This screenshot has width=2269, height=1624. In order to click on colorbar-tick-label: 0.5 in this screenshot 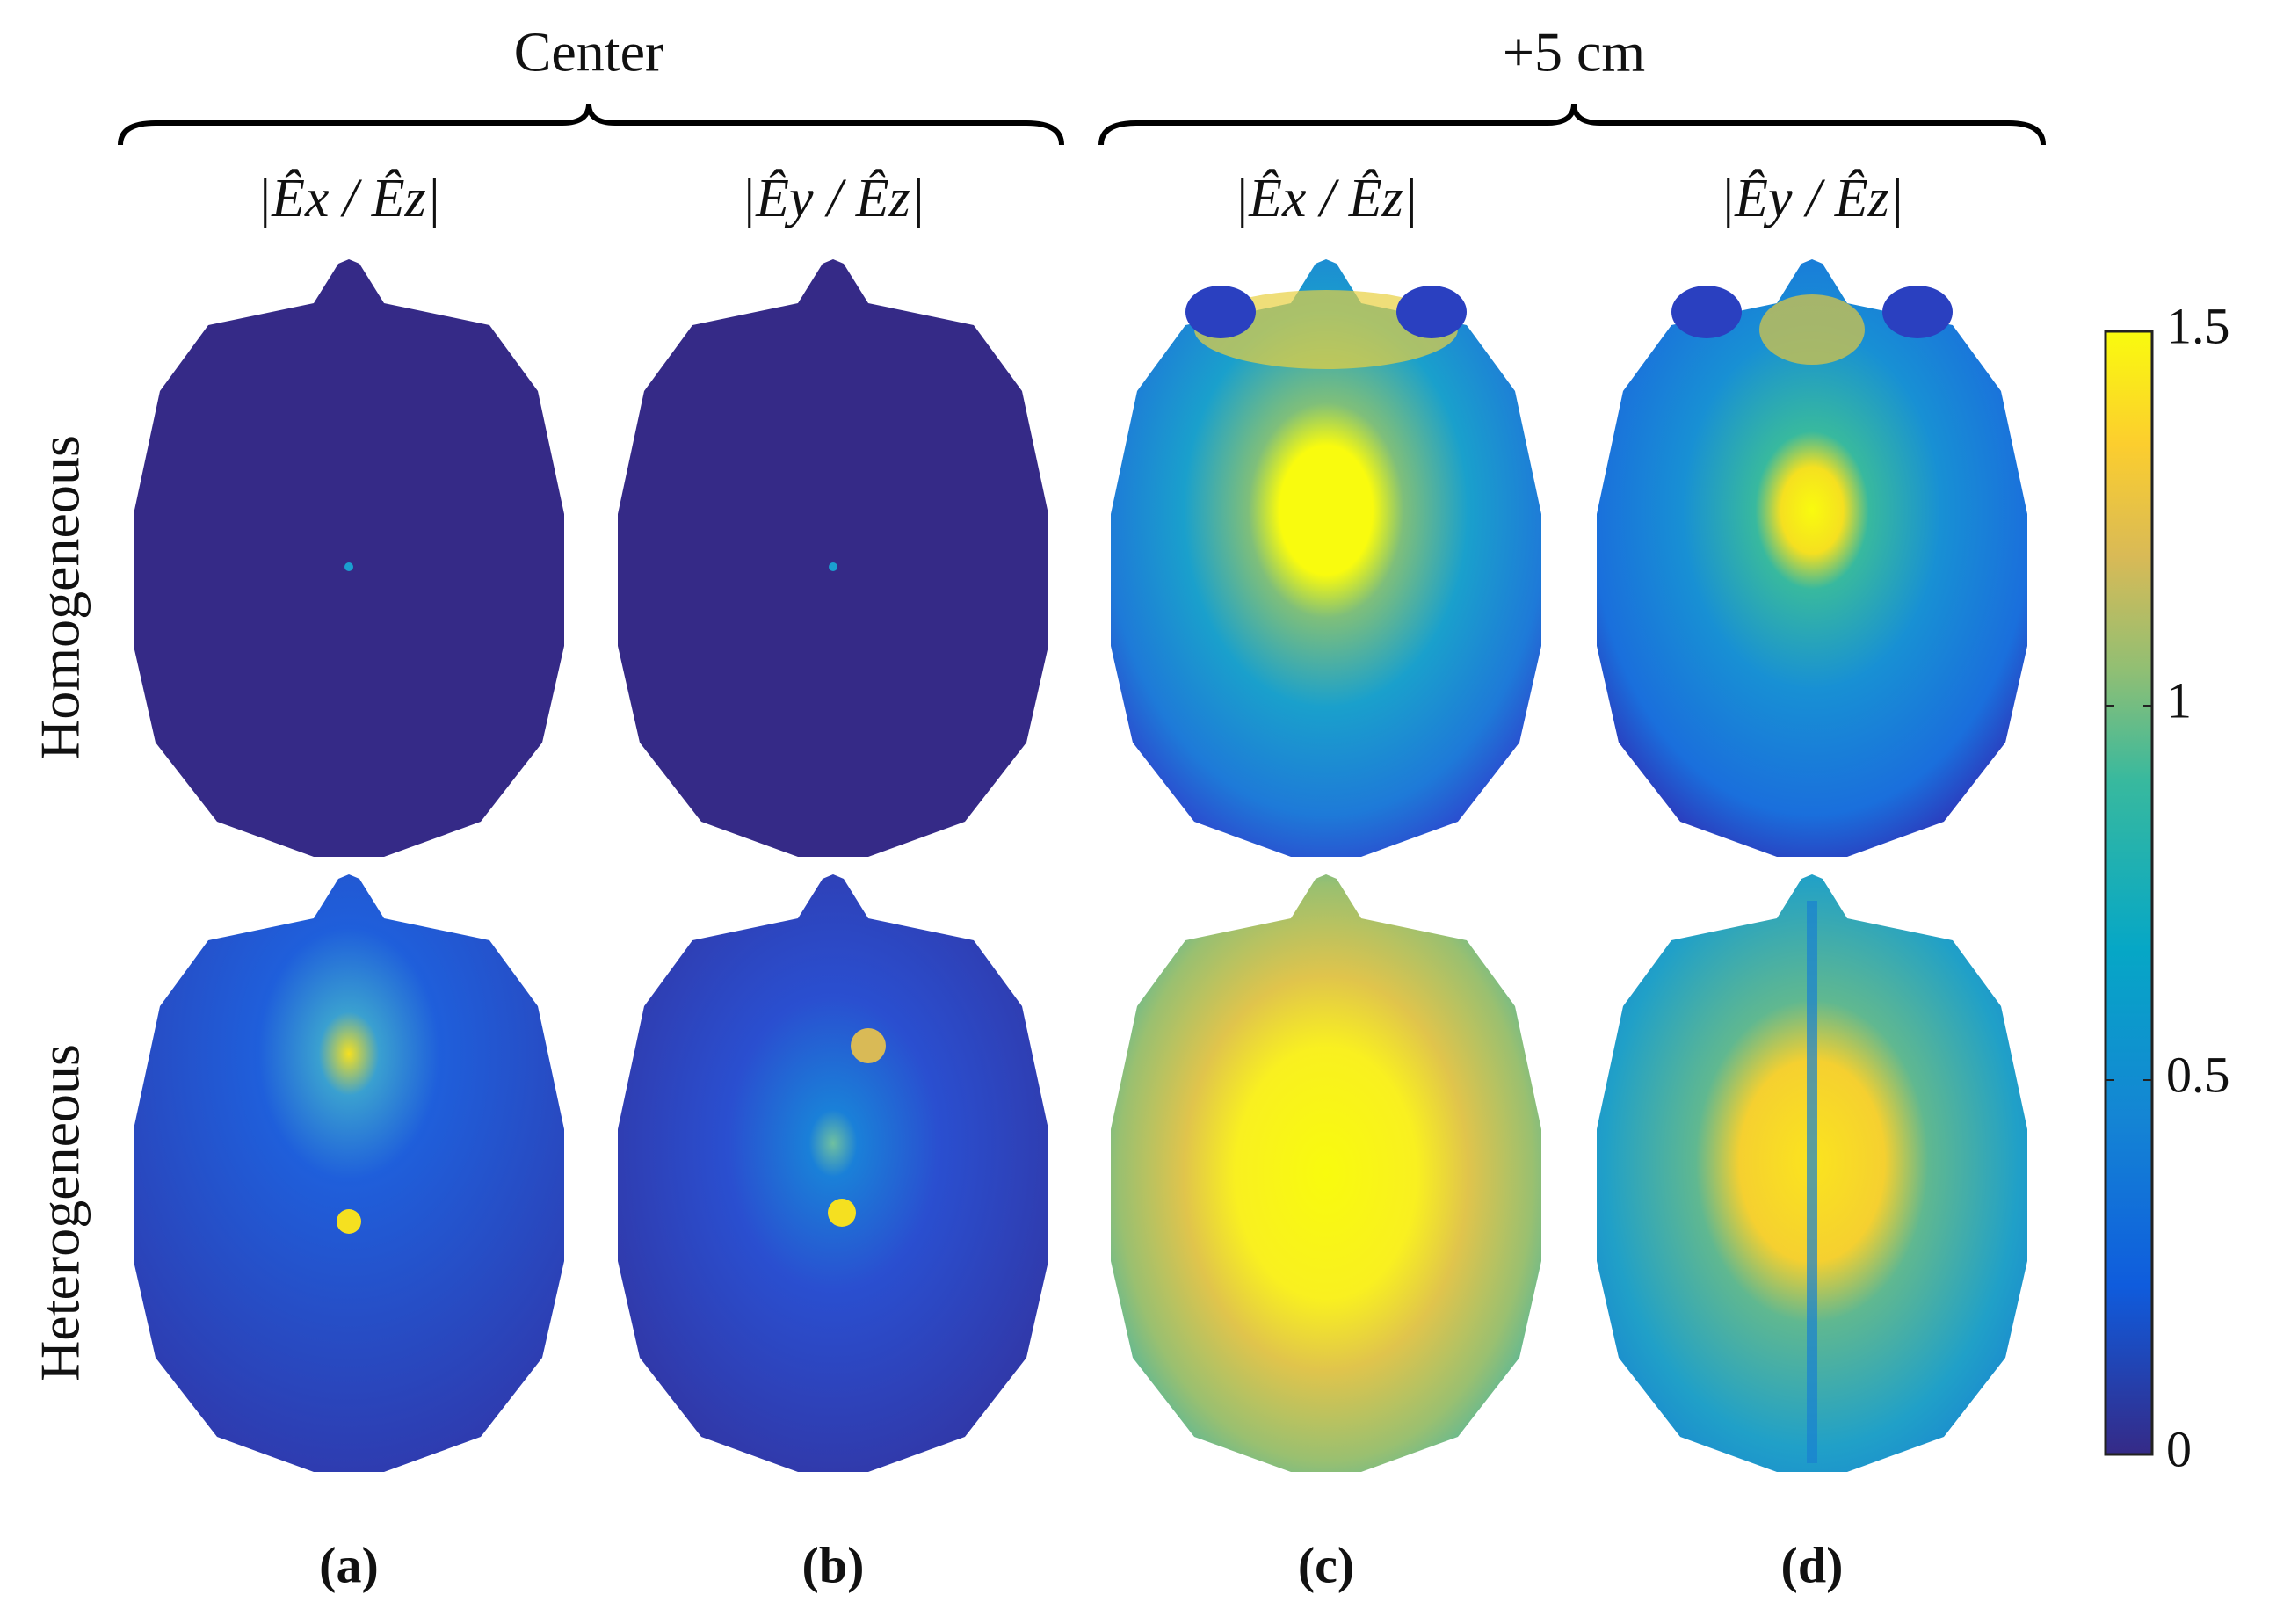, I will do `click(2198, 1074)`.